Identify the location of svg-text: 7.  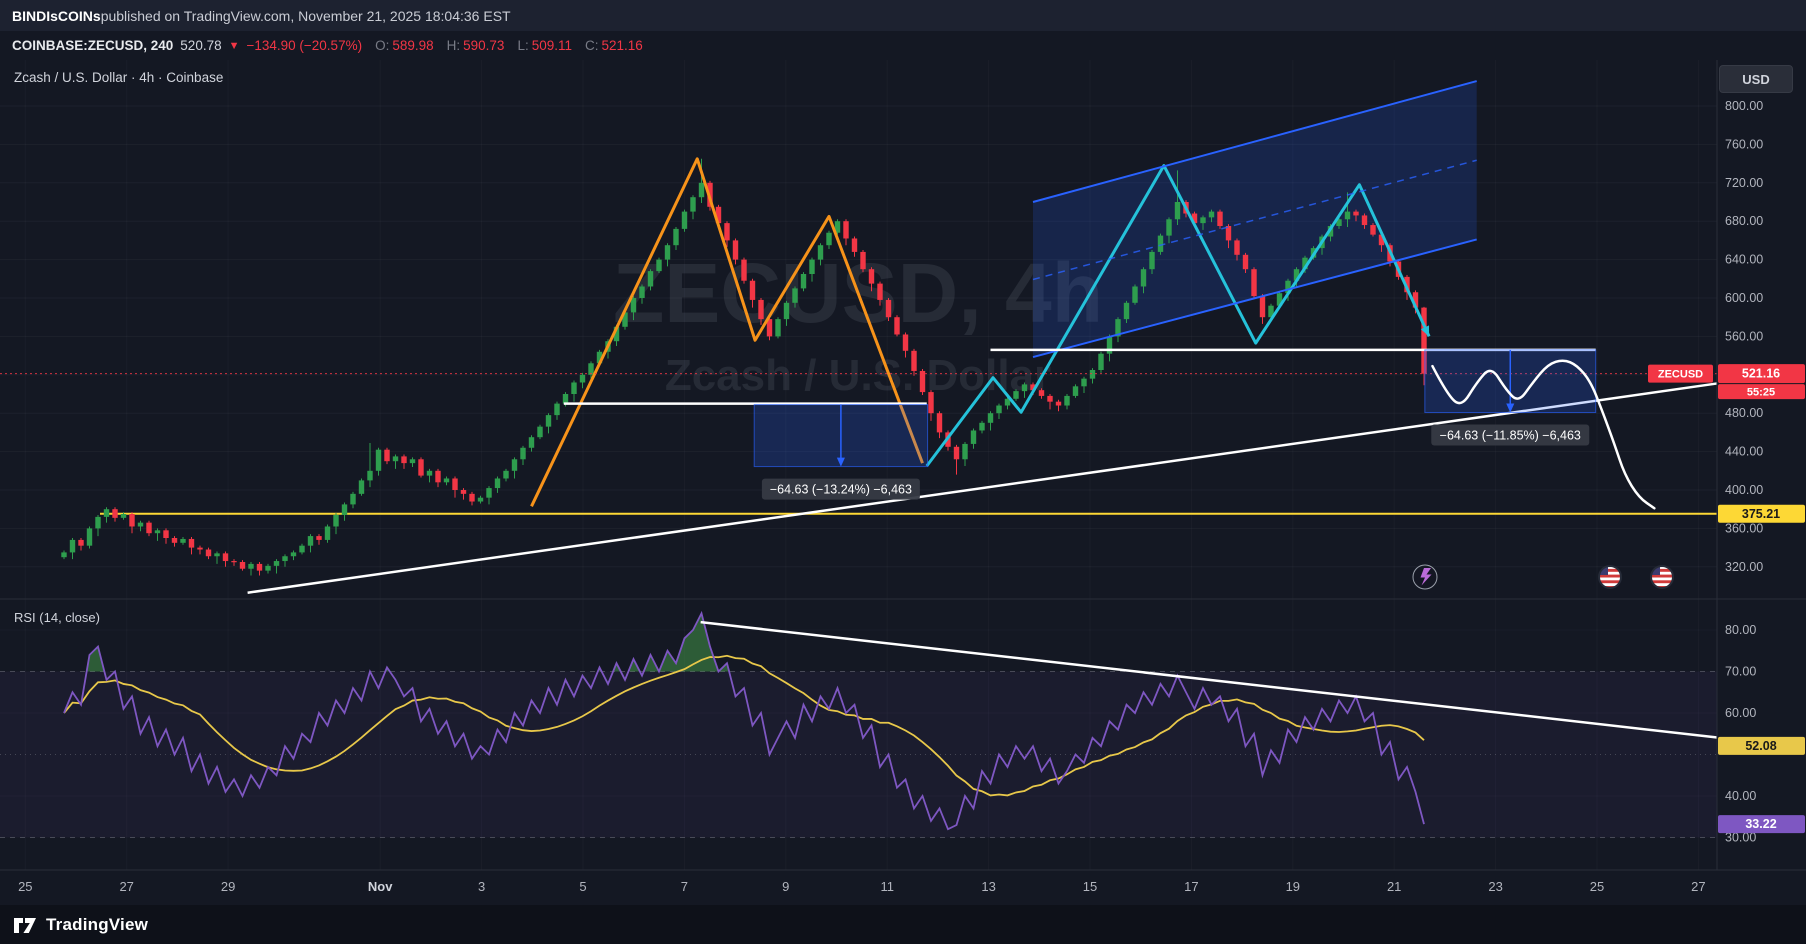
(684, 886).